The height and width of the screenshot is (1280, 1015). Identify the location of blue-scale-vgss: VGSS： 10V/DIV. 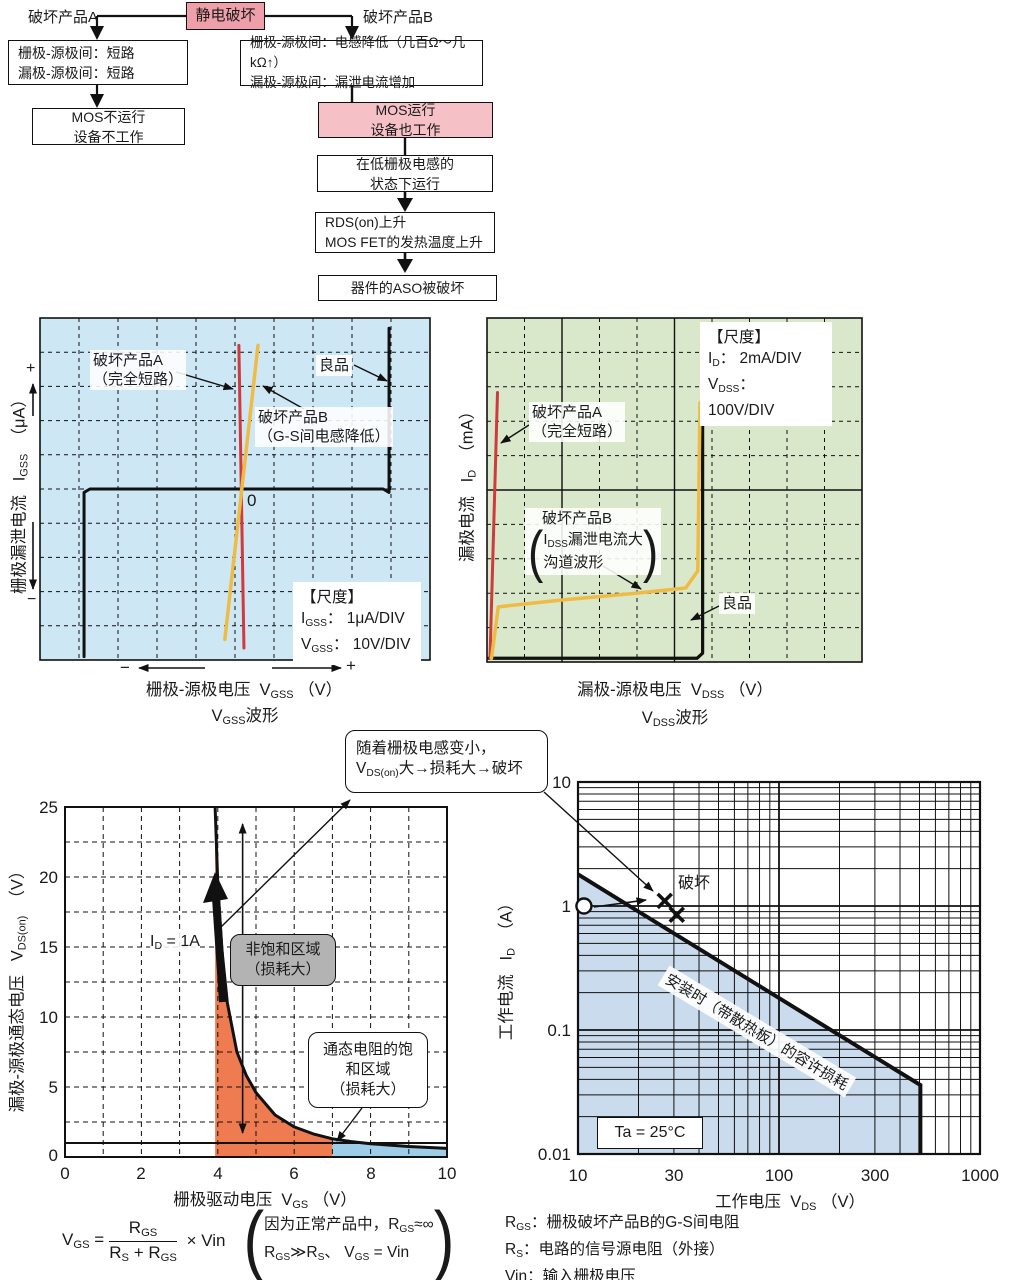
(356, 645).